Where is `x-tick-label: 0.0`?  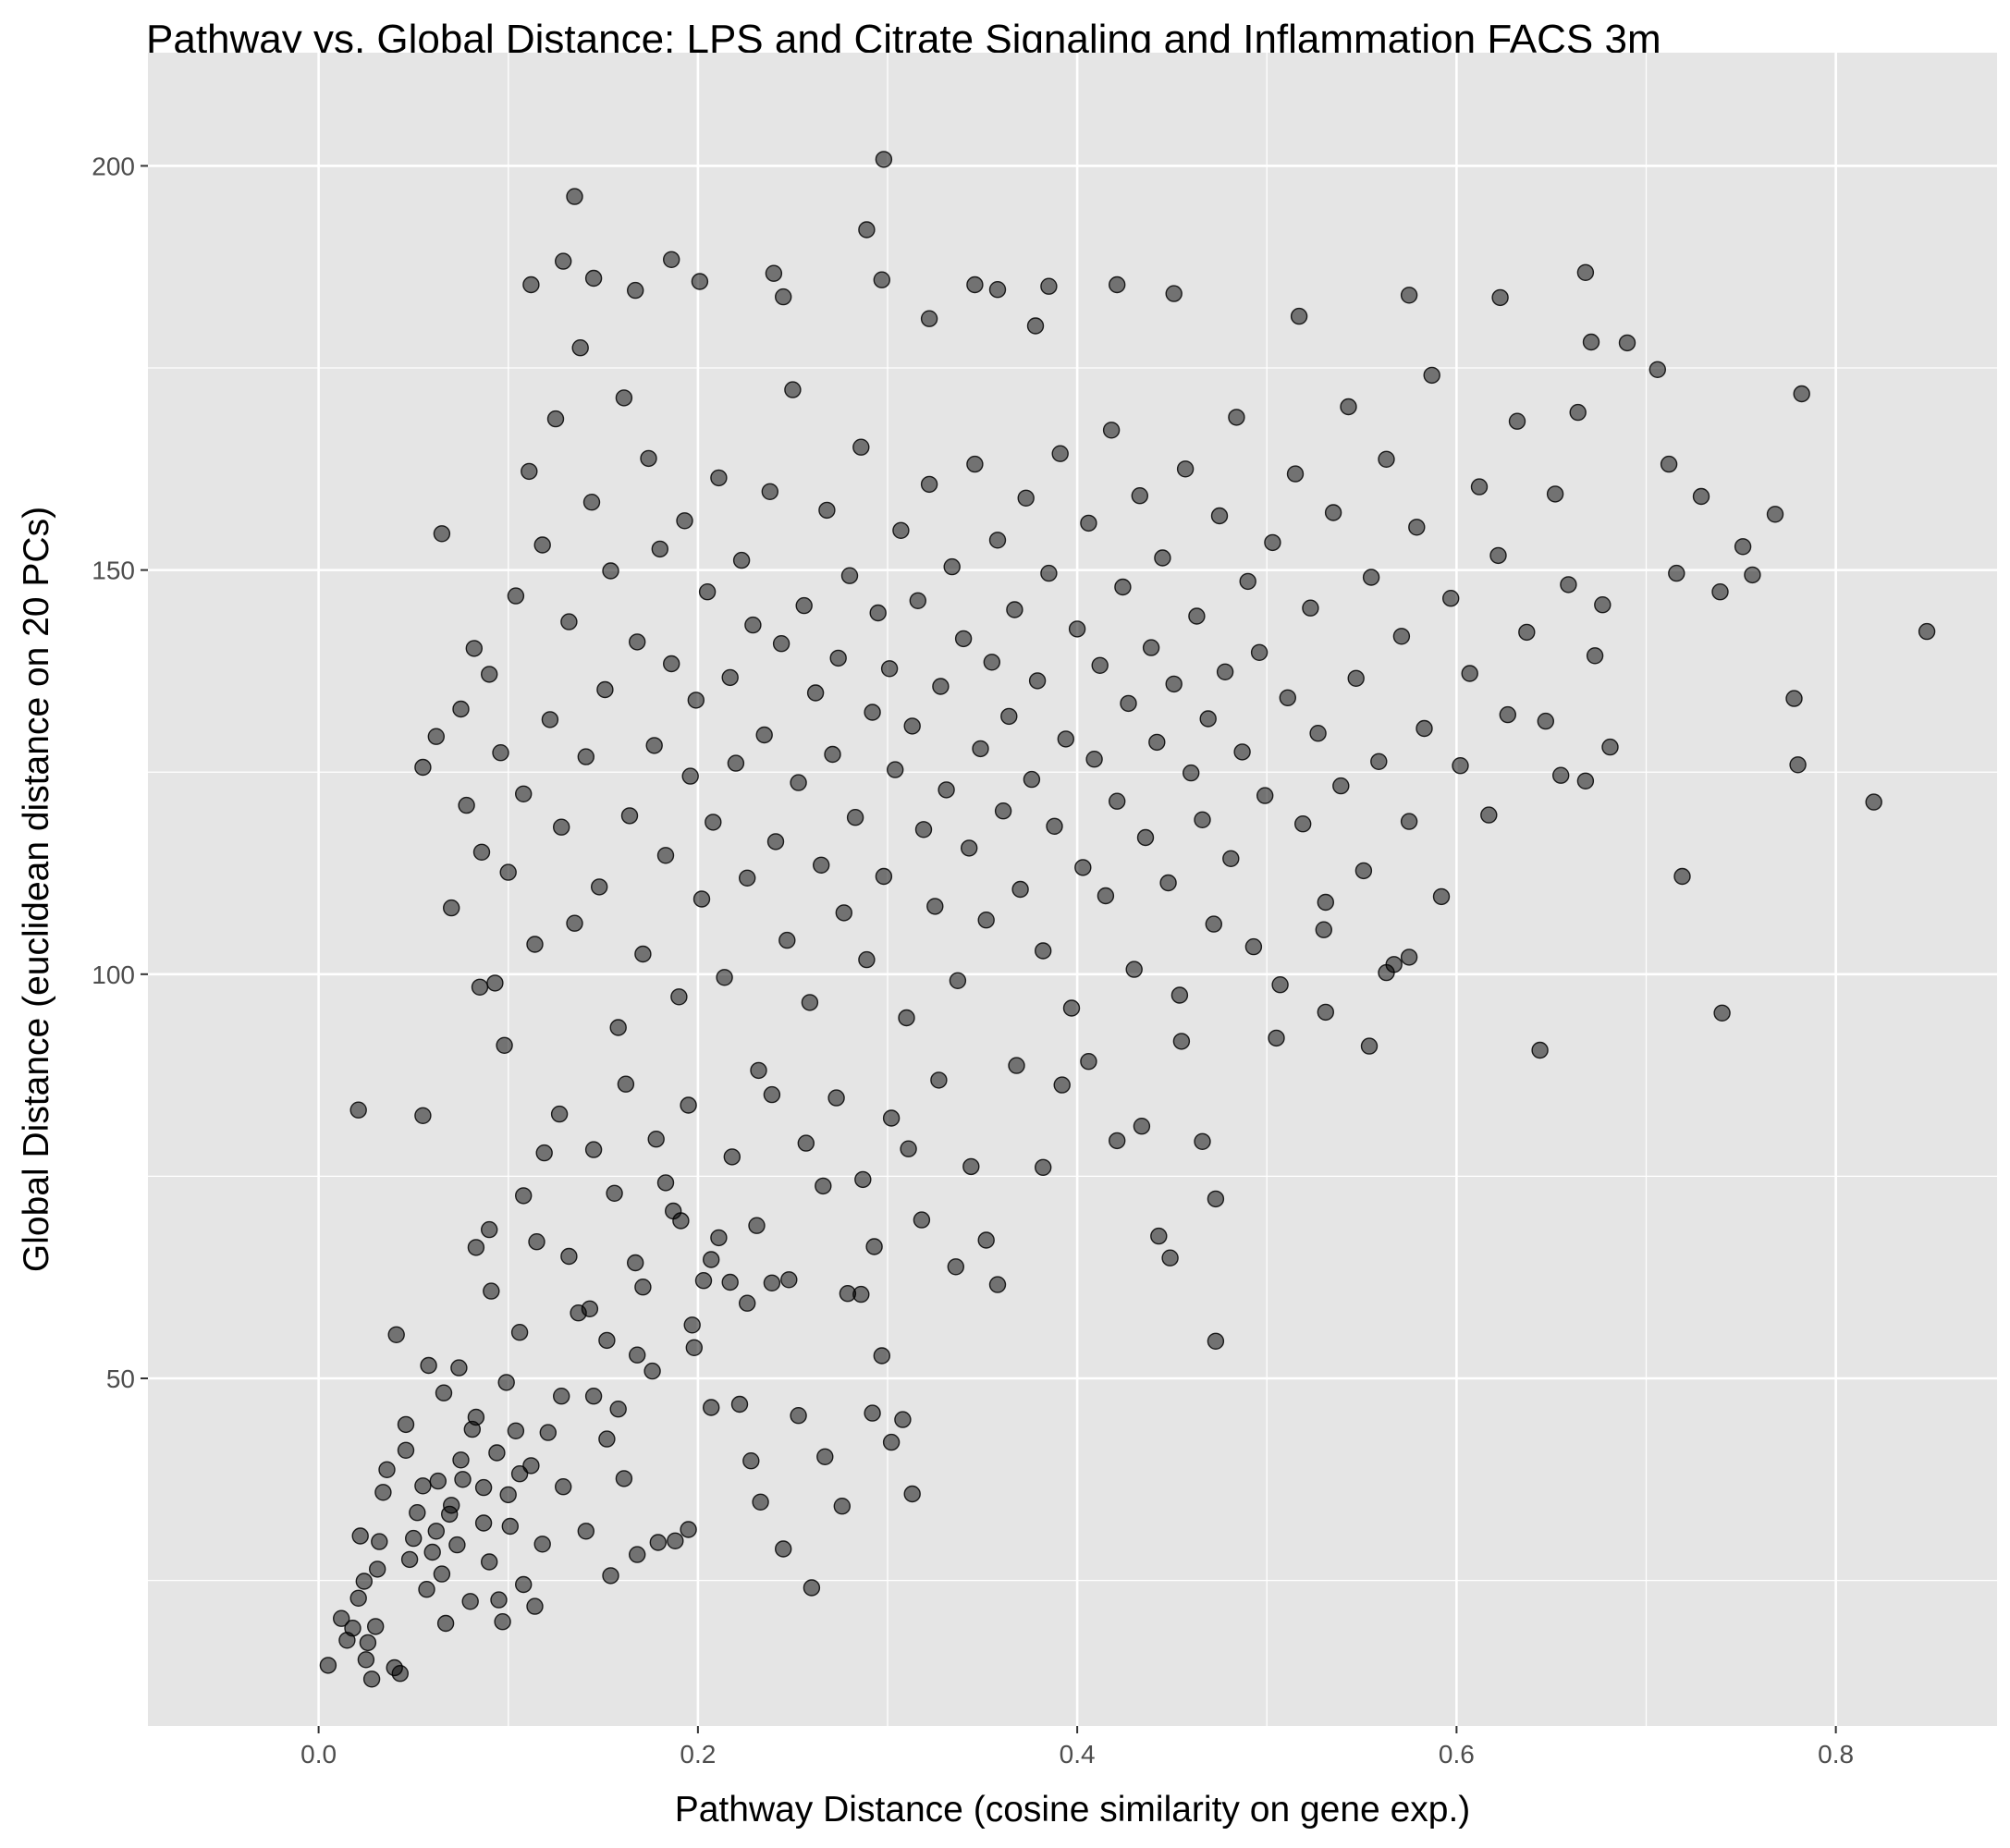
x-tick-label: 0.0 is located at coordinates (318, 1754).